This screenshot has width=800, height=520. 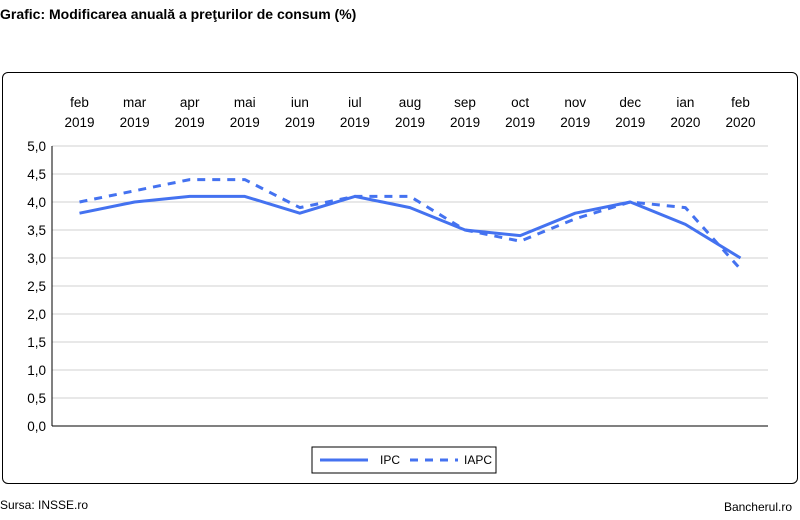 What do you see at coordinates (135, 102) in the screenshot?
I see `x-tick-label-month: mar` at bounding box center [135, 102].